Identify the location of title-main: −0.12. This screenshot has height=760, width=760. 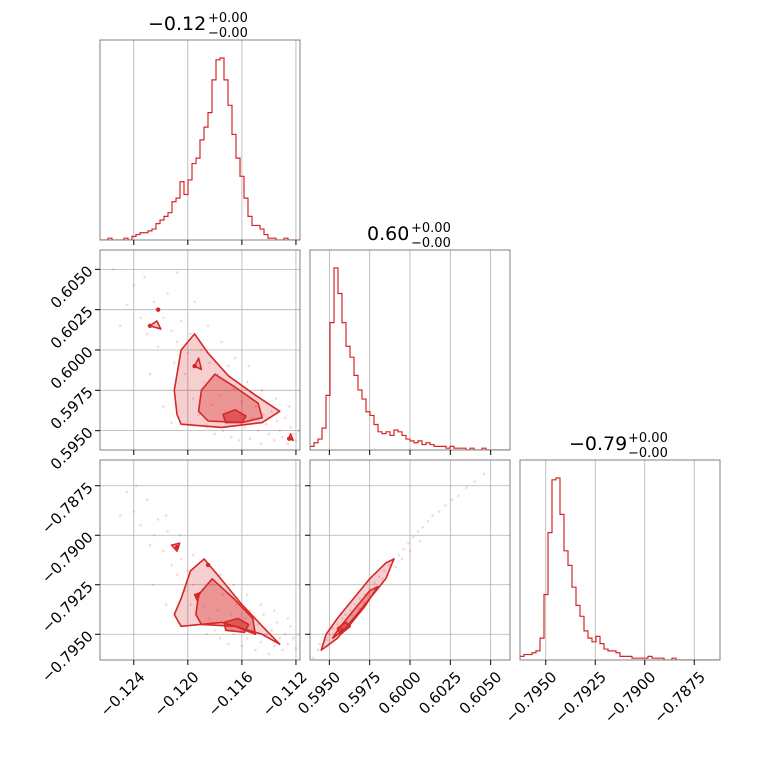
(177, 24).